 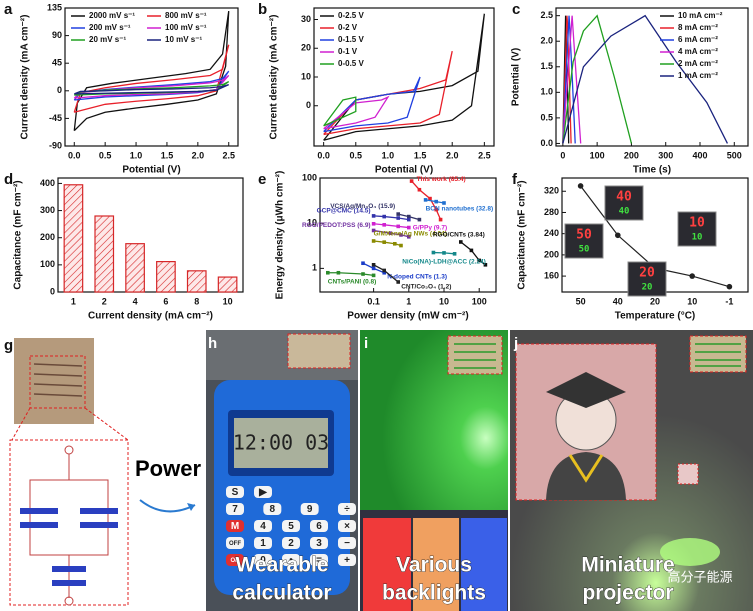 What do you see at coordinates (74, 155) in the screenshot?
I see `x-tick-label: 0.0` at bounding box center [74, 155].